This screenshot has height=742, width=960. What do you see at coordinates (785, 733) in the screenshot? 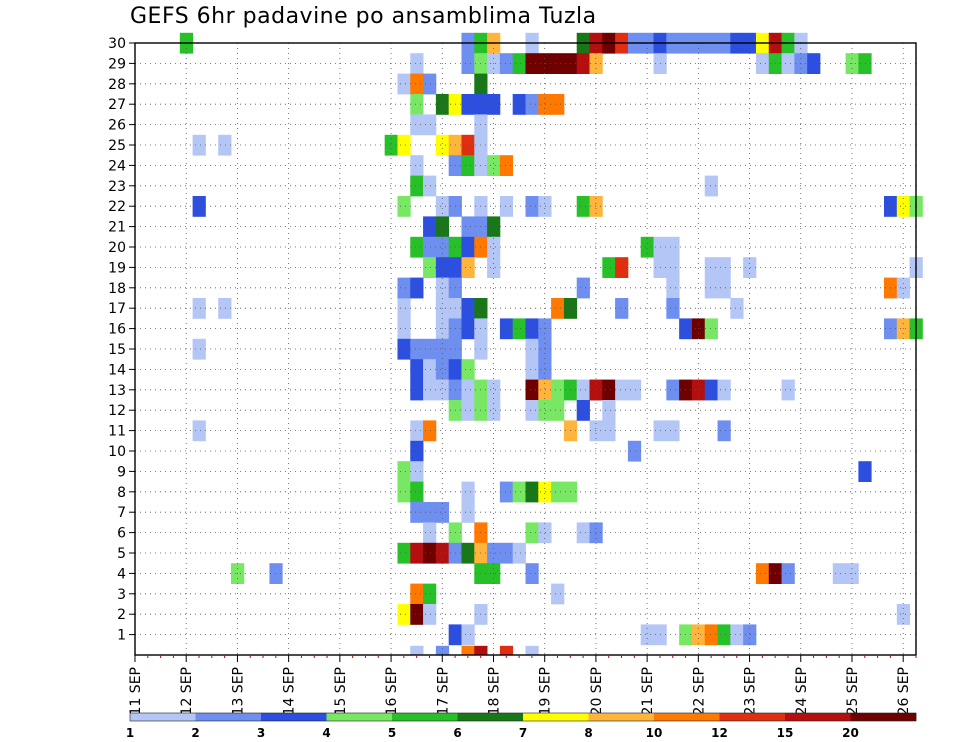
I see `legend-label: 15` at bounding box center [785, 733].